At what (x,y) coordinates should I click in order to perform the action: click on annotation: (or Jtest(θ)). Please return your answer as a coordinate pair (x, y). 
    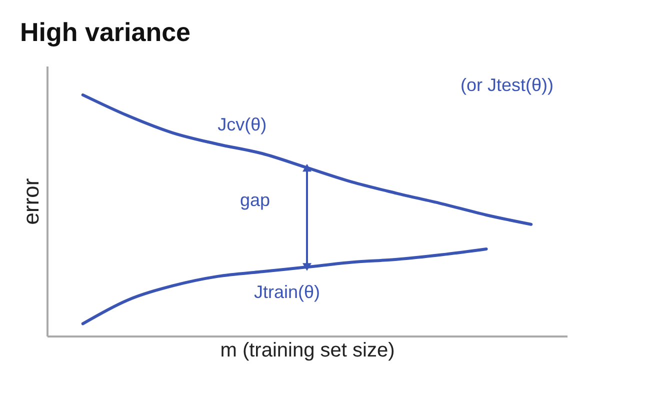
    Looking at the image, I should click on (507, 85).